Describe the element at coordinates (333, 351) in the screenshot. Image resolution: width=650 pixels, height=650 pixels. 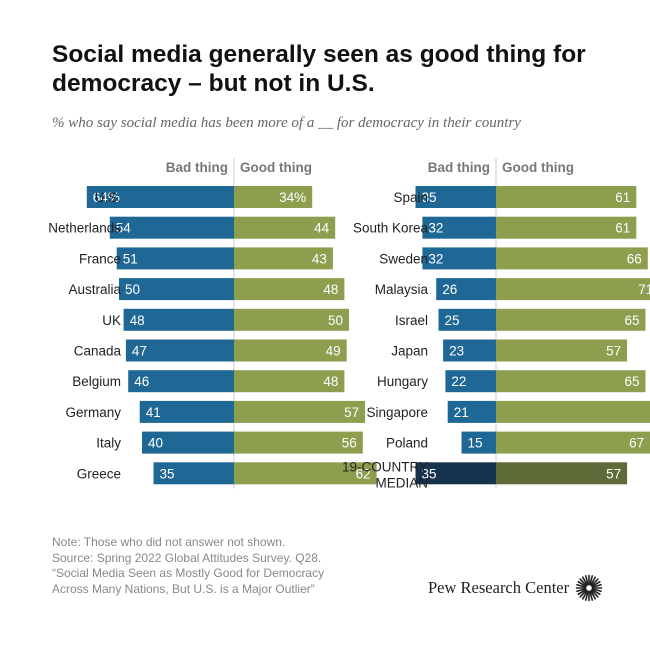
I see `data-label-good-thing: 49` at that location.